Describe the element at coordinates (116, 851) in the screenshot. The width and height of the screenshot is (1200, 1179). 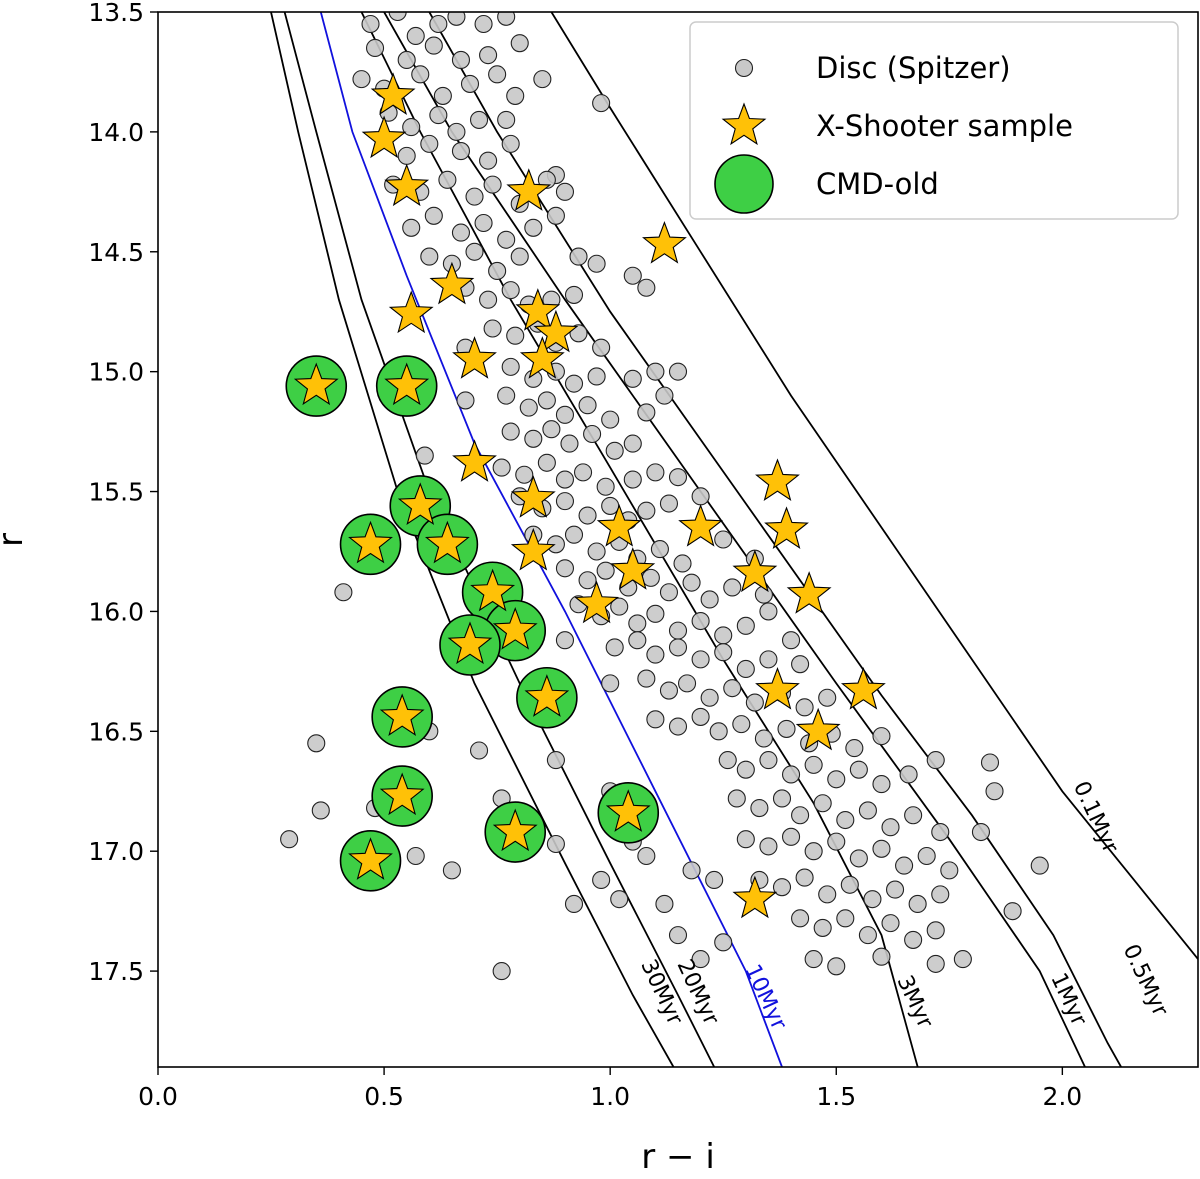
I see `y-tick-label: 17.0` at that location.